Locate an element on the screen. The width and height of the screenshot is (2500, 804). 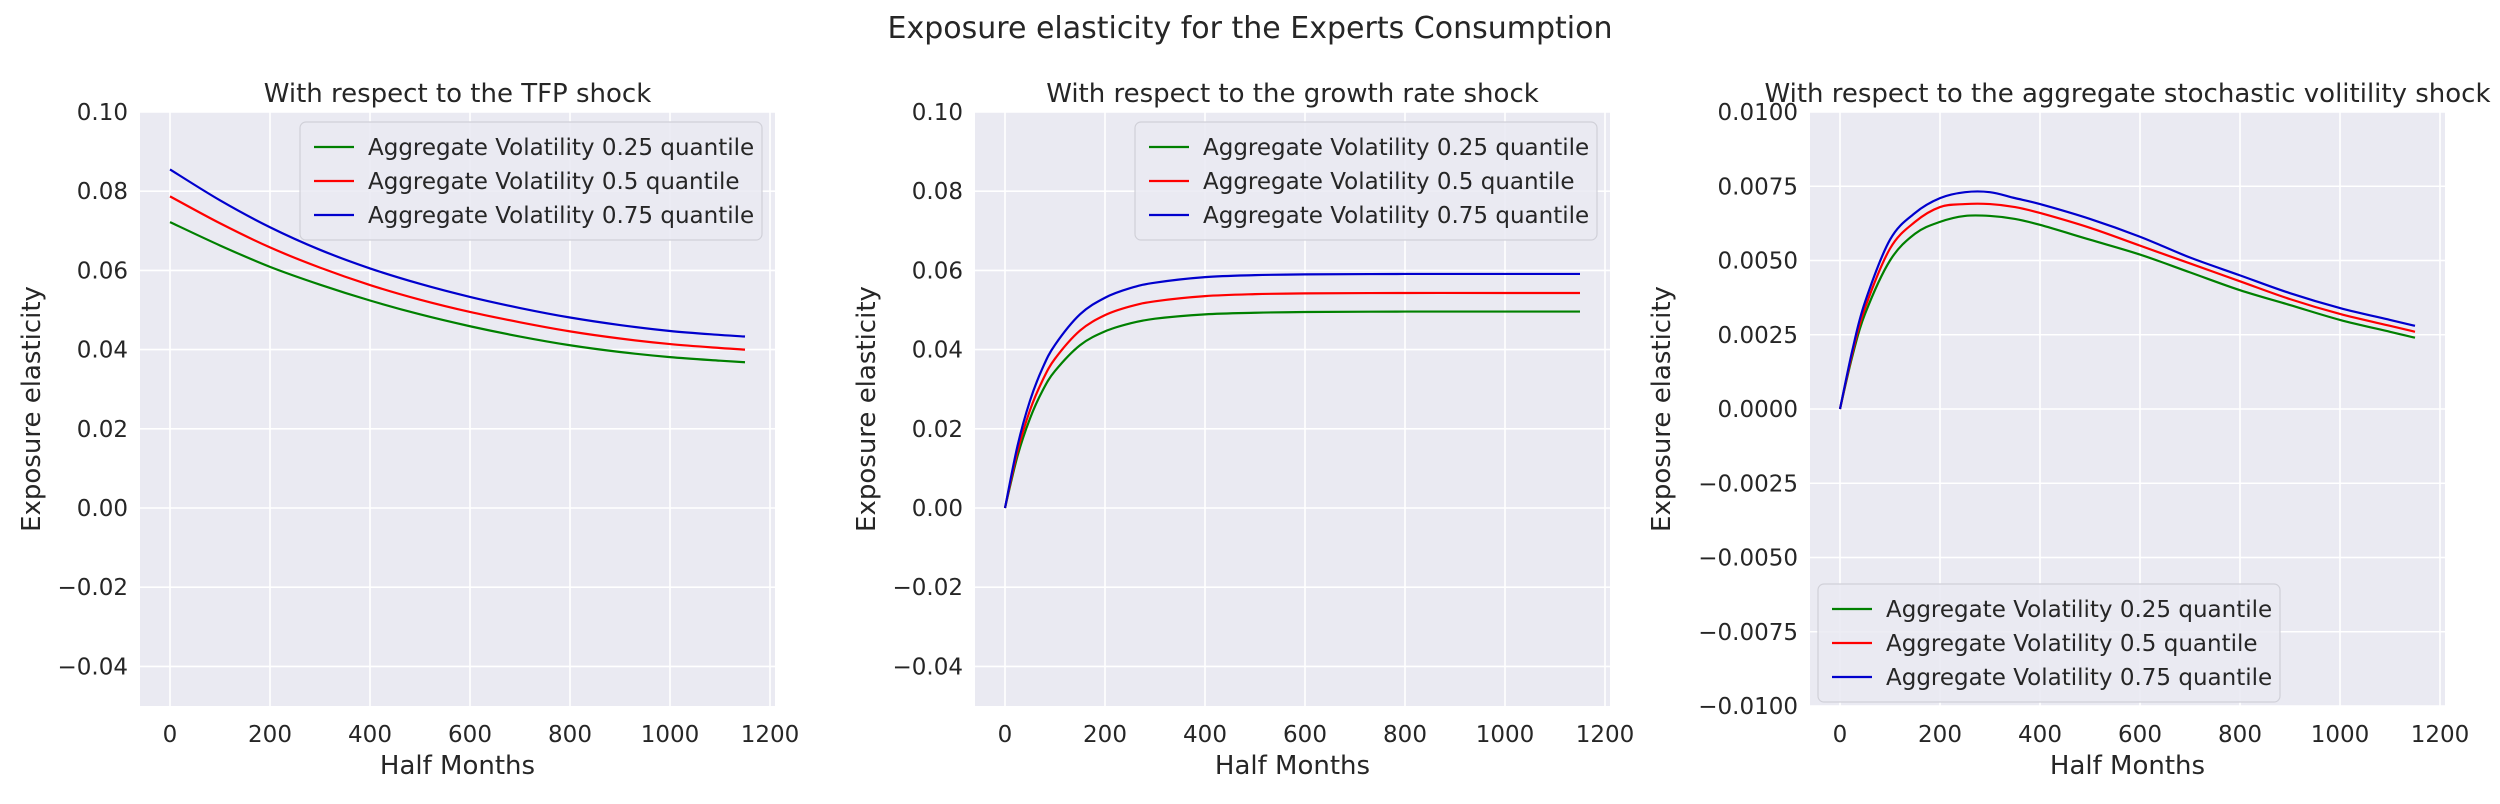
y-tick-label: −0.0050 is located at coordinates (1748, 559).